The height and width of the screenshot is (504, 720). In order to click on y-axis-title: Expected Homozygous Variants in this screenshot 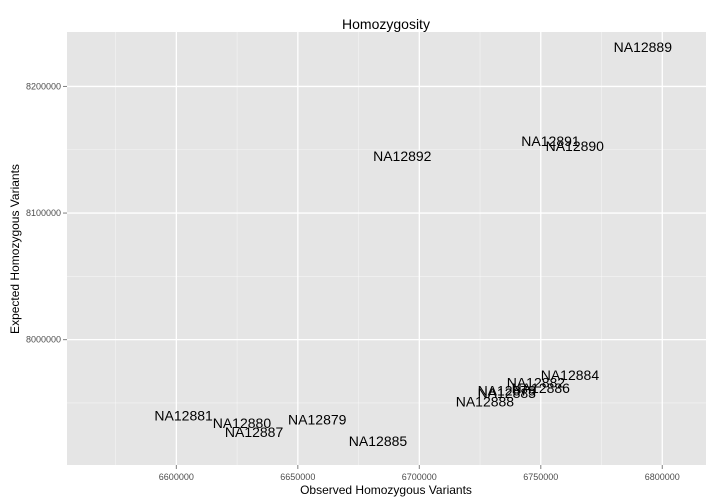, I will do `click(15, 249)`.